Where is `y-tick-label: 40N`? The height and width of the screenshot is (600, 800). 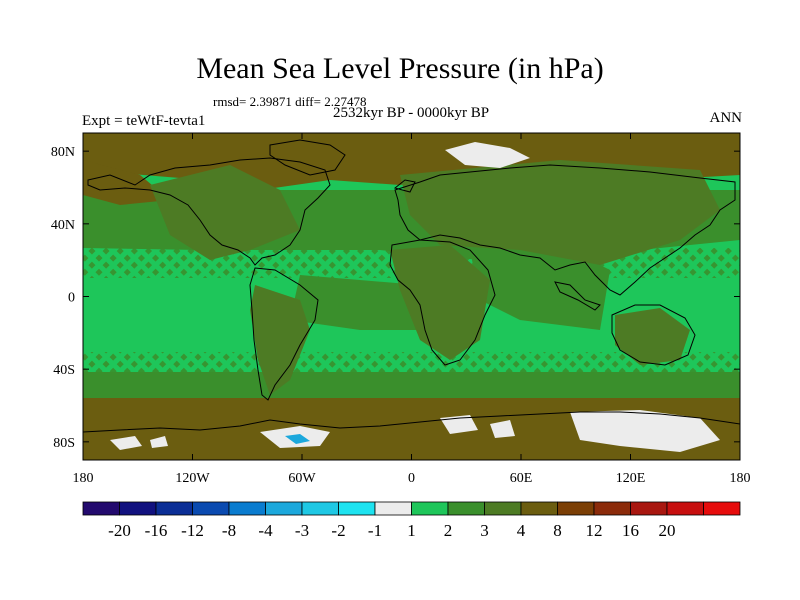 y-tick-label: 40N is located at coordinates (63, 225).